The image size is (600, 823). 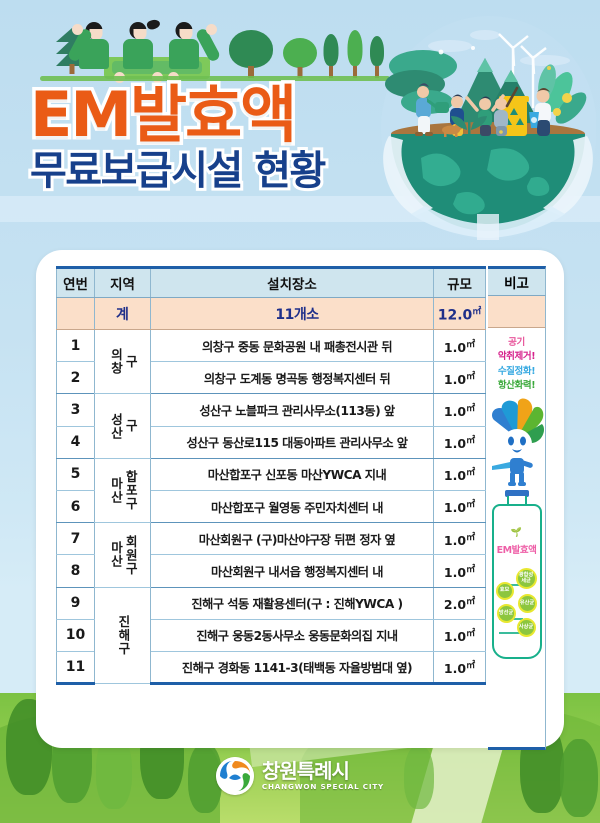 What do you see at coordinates (292, 378) in the screenshot?
I see `row-place: 의창구 도계동 명곡동 행정복지센터 뒤` at bounding box center [292, 378].